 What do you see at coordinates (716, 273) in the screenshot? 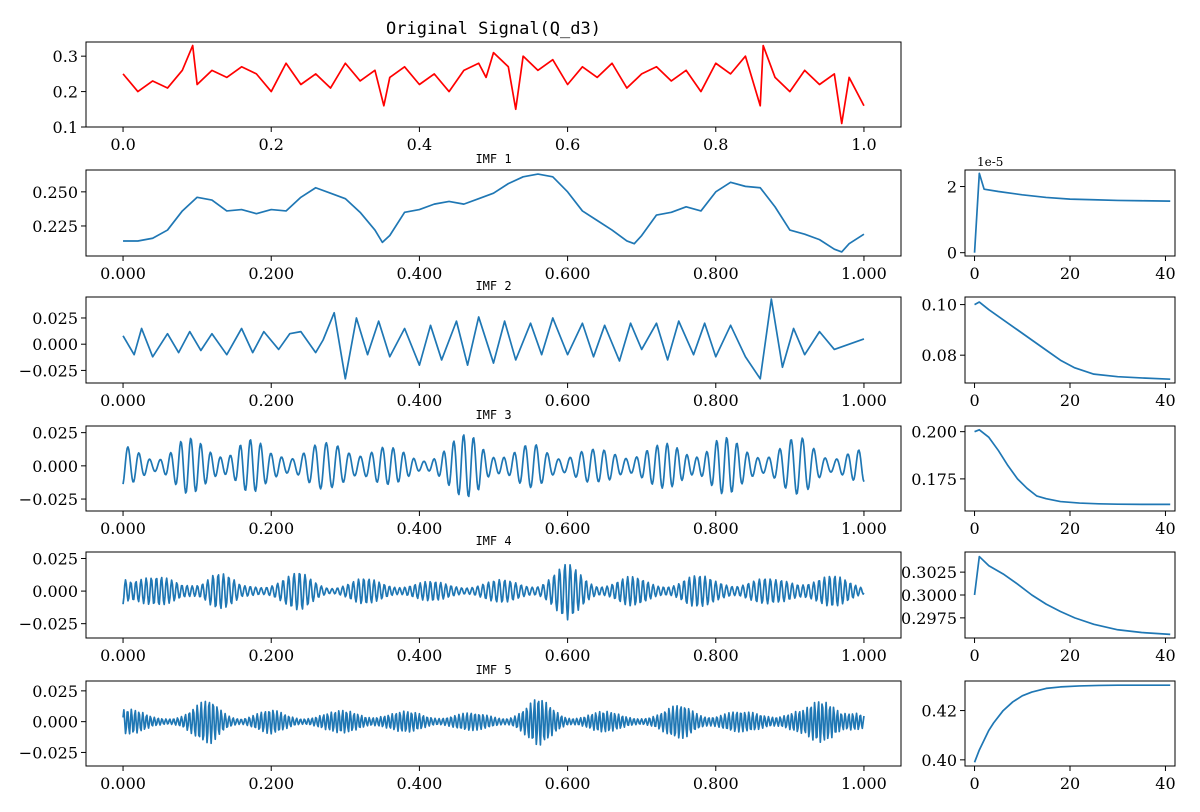
I see `imf1-x-tick-label: 0.800` at bounding box center [716, 273].